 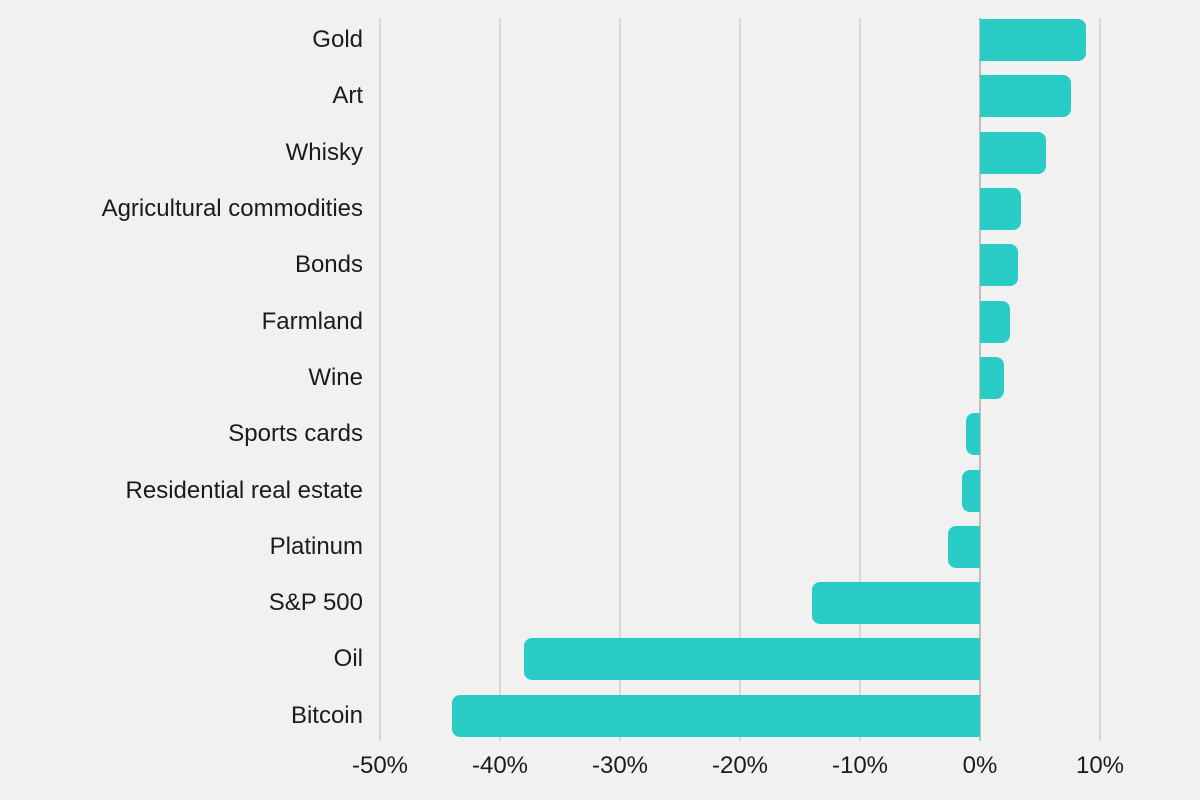 What do you see at coordinates (335, 377) in the screenshot?
I see `category-label-wine: Wine` at bounding box center [335, 377].